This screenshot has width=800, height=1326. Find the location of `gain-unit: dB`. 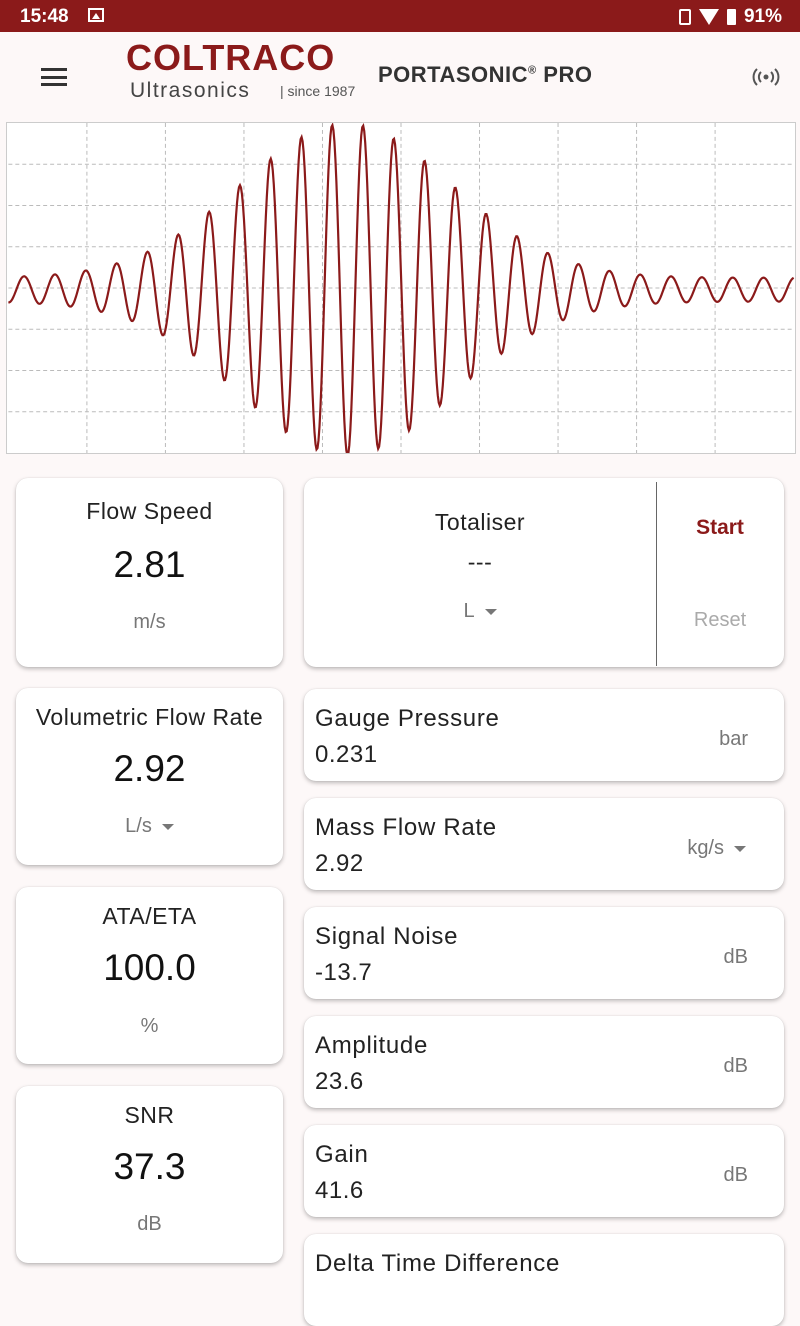

gain-unit: dB is located at coordinates (735, 1175).